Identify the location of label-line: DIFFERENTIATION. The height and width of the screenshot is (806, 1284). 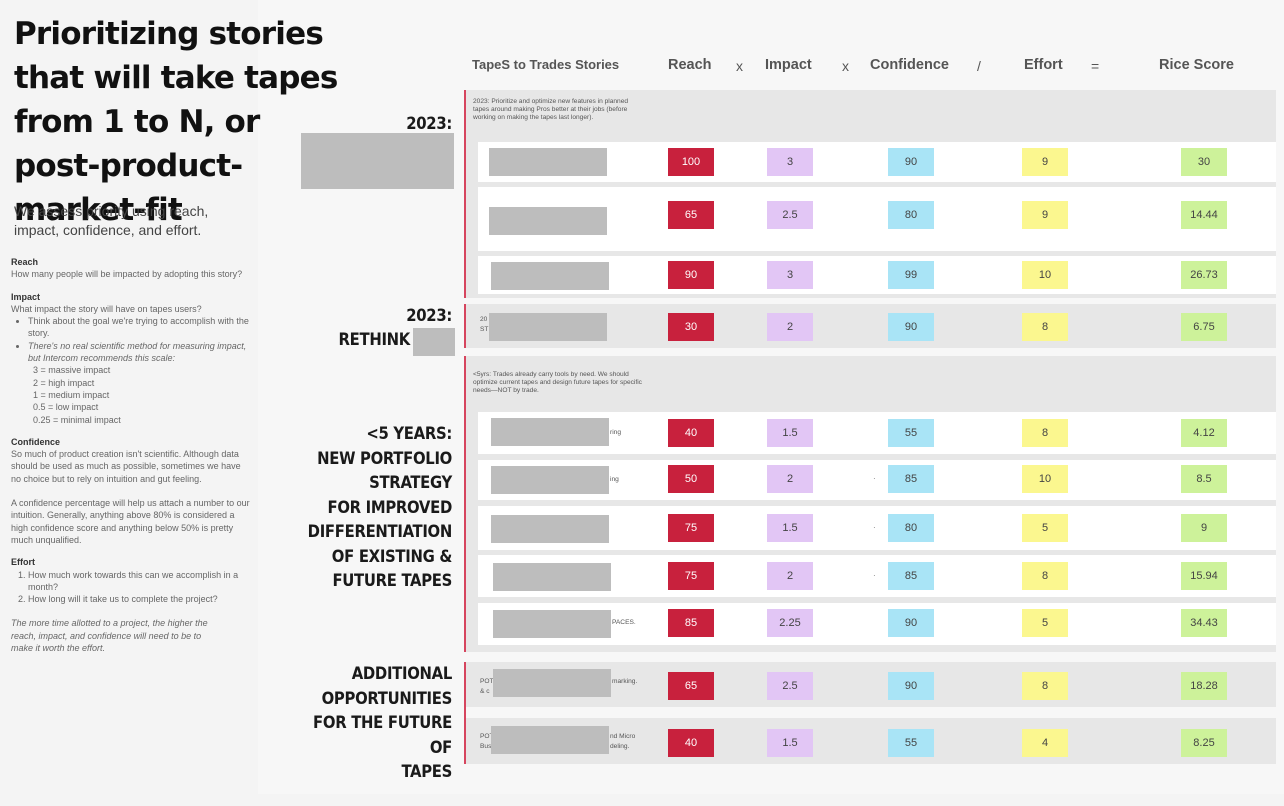
(380, 531).